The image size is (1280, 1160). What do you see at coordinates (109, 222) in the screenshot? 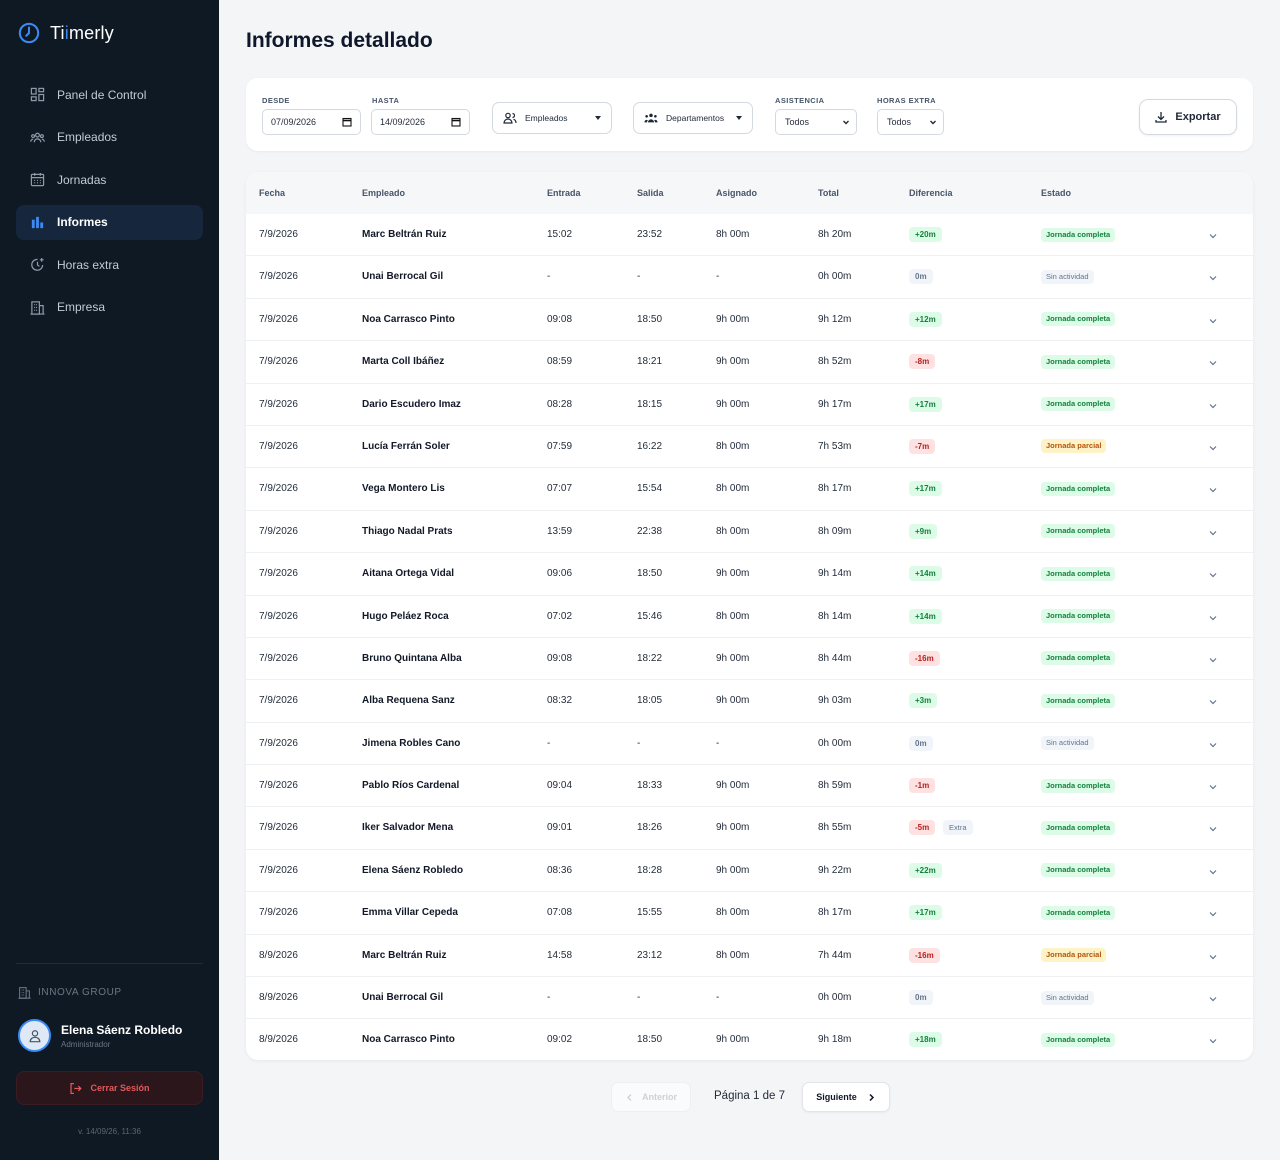
I see `sidebar-item-informes: Informes` at bounding box center [109, 222].